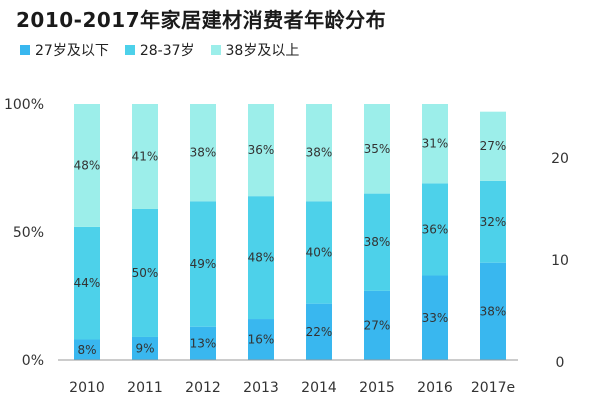 The width and height of the screenshot is (595, 402). Describe the element at coordinates (72, 51) in the screenshot. I see `legend-label: 27岁及以下` at that location.